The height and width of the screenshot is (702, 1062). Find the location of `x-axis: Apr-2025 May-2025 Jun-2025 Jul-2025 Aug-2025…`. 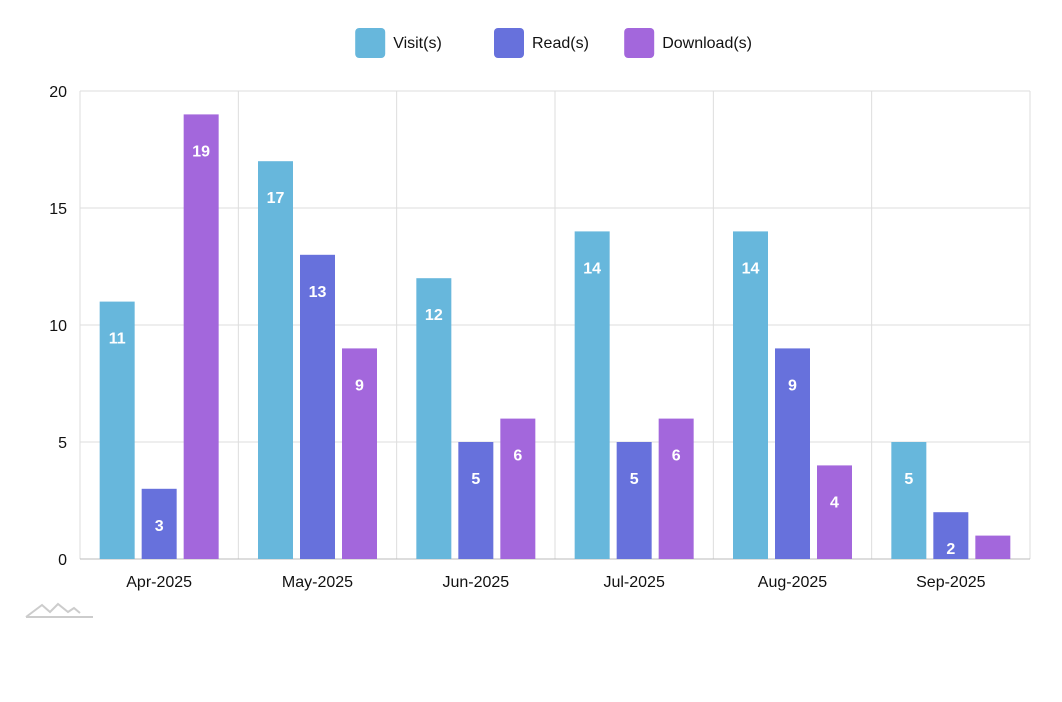

x-axis: Apr-2025 May-2025 Jun-2025 Jul-2025 Aug-2025… is located at coordinates (555, 582).